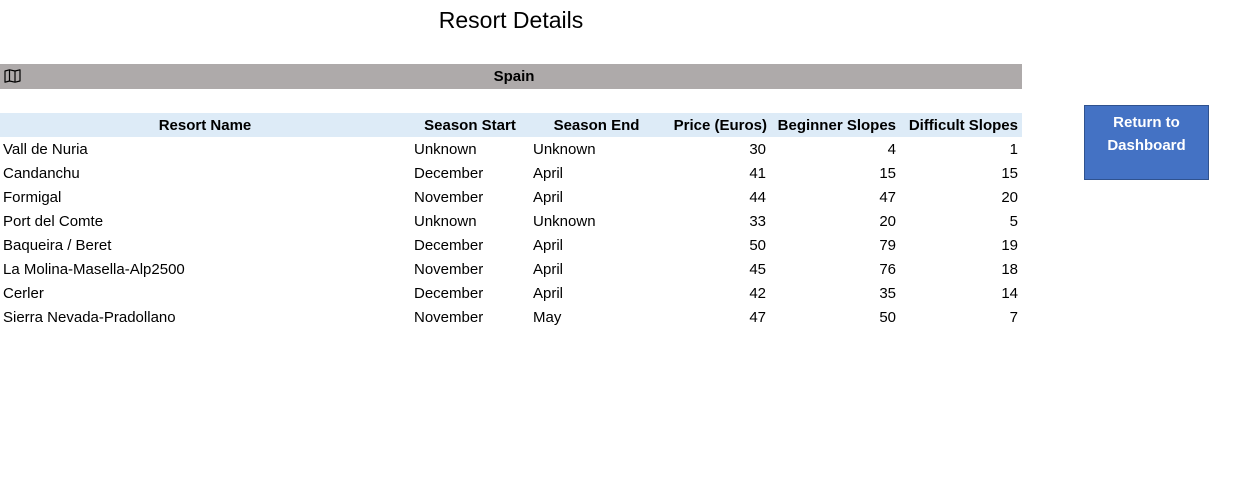  Describe the element at coordinates (12, 76) in the screenshot. I see `map-icon` at that location.